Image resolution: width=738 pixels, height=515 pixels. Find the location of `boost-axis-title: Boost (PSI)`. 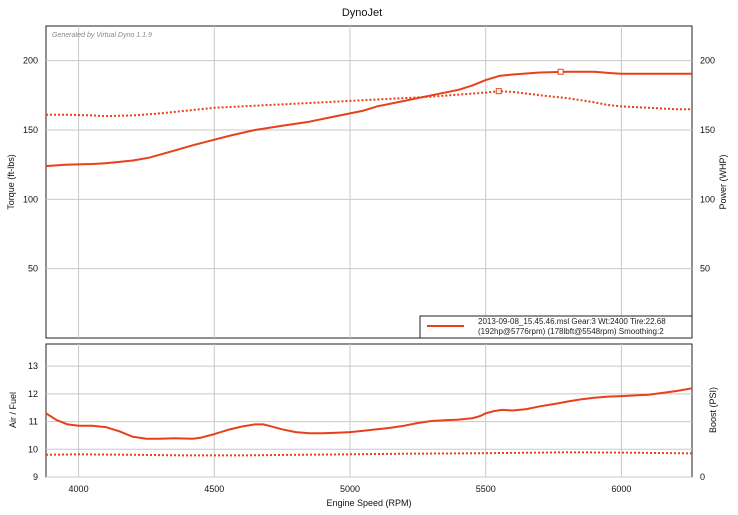

boost-axis-title: Boost (PSI) is located at coordinates (713, 410).